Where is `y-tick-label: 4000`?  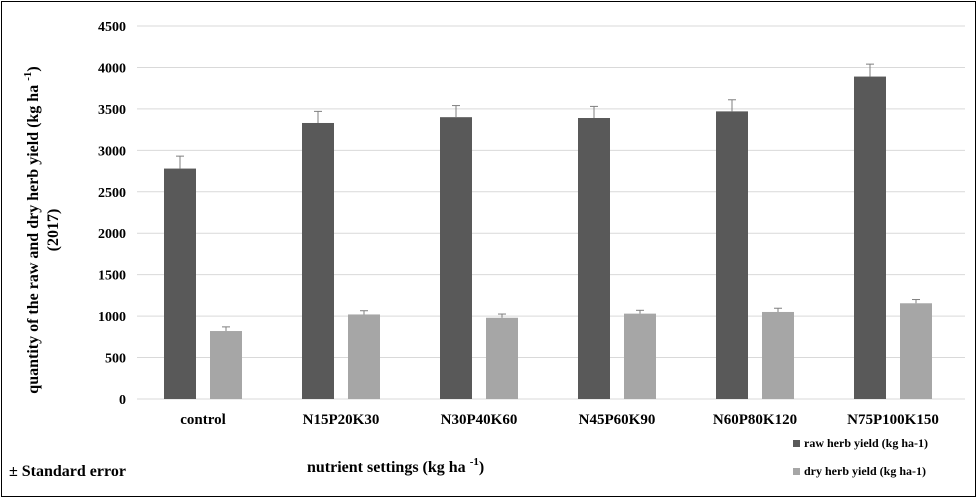
y-tick-label: 4000 is located at coordinates (112, 68).